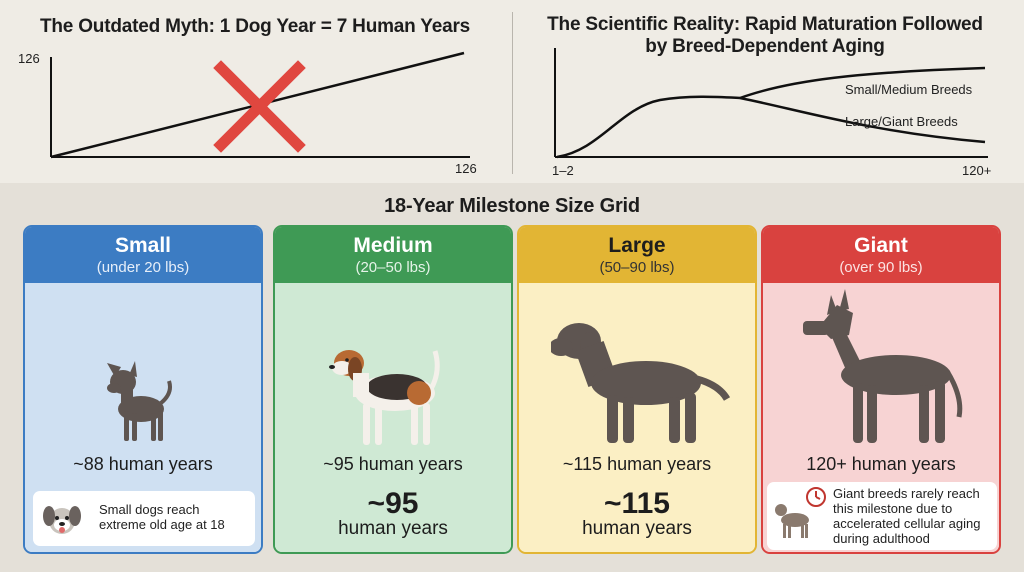  I want to click on grid-title: 18-Year Milestone Size Grid, so click(512, 206).